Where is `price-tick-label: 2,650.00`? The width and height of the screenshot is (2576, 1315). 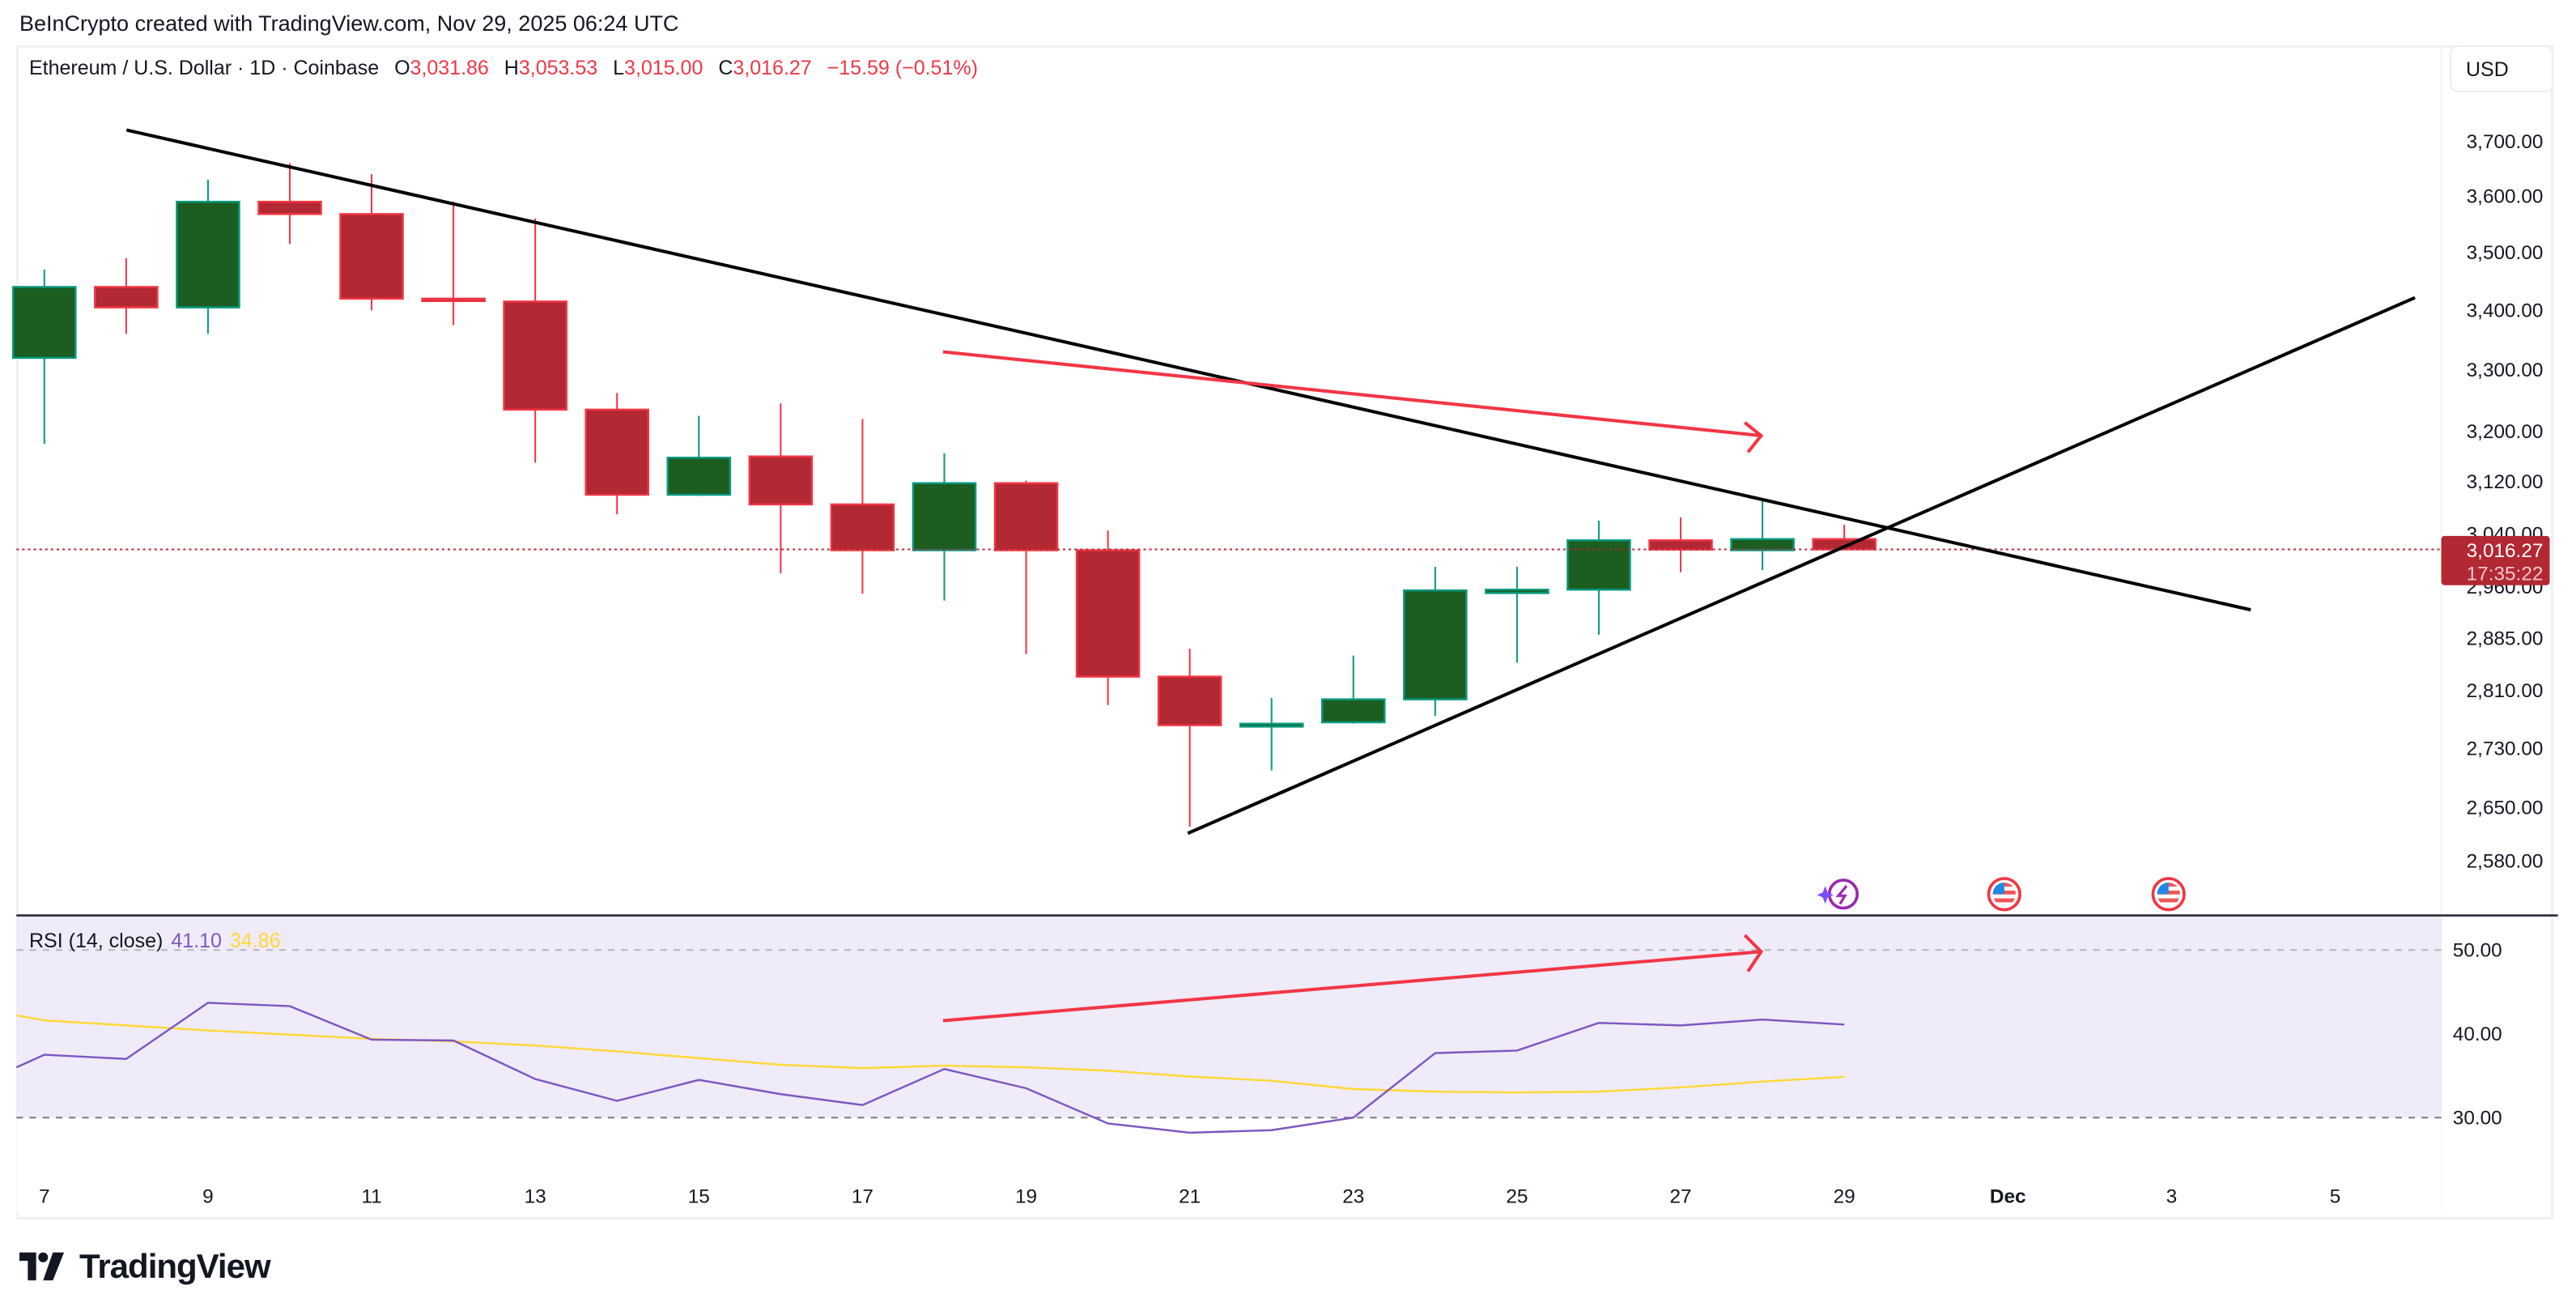 price-tick-label: 2,650.00 is located at coordinates (2505, 809).